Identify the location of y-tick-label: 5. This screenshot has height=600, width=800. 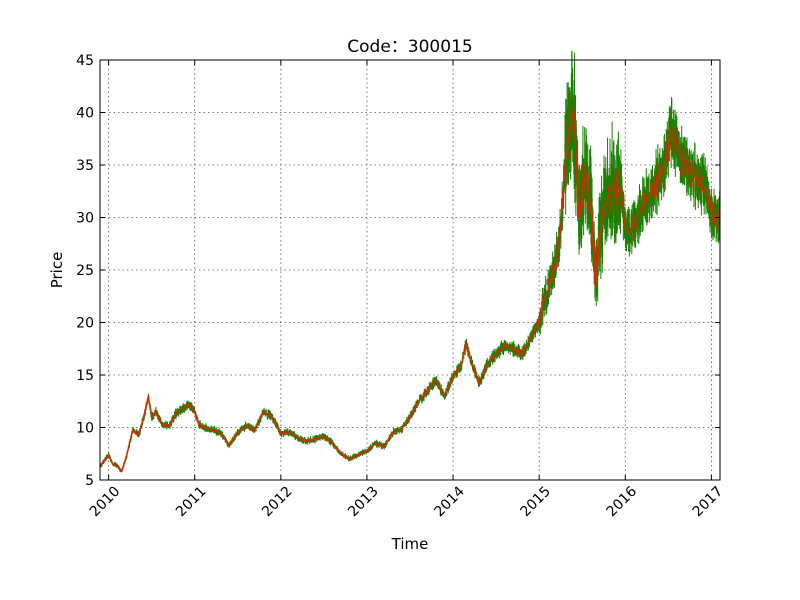
(89, 481).